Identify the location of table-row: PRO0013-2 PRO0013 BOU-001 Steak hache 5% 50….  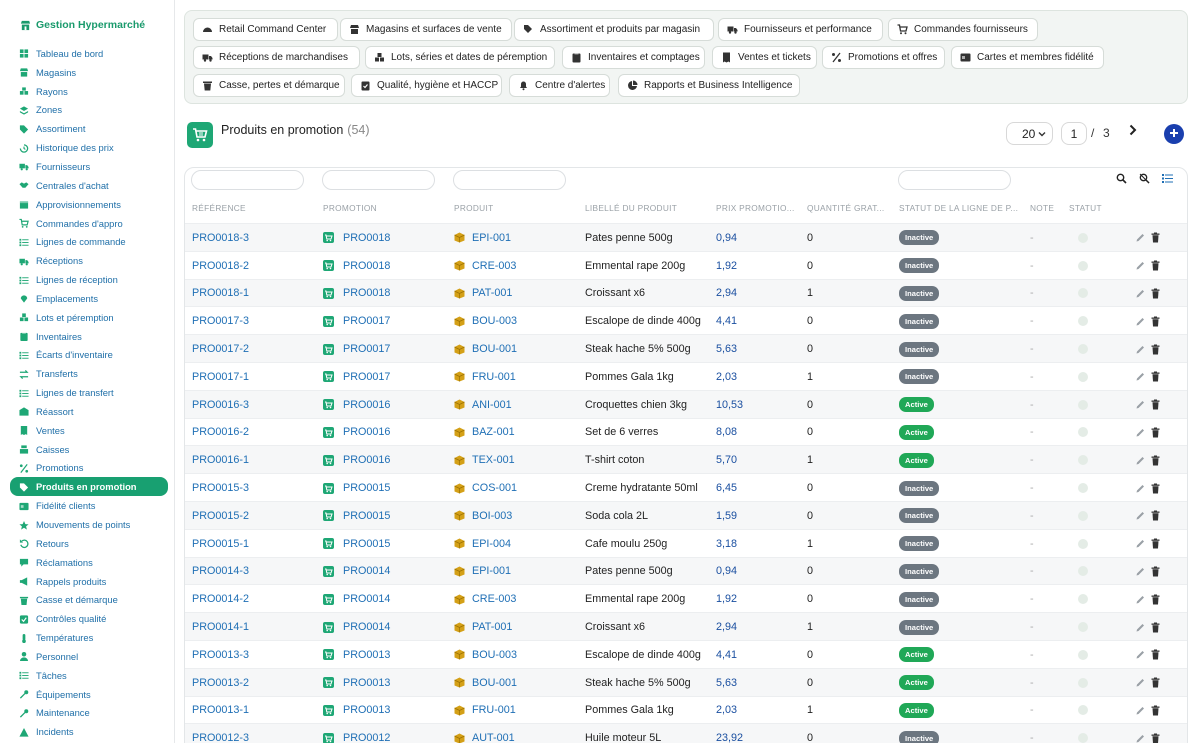
(686, 681).